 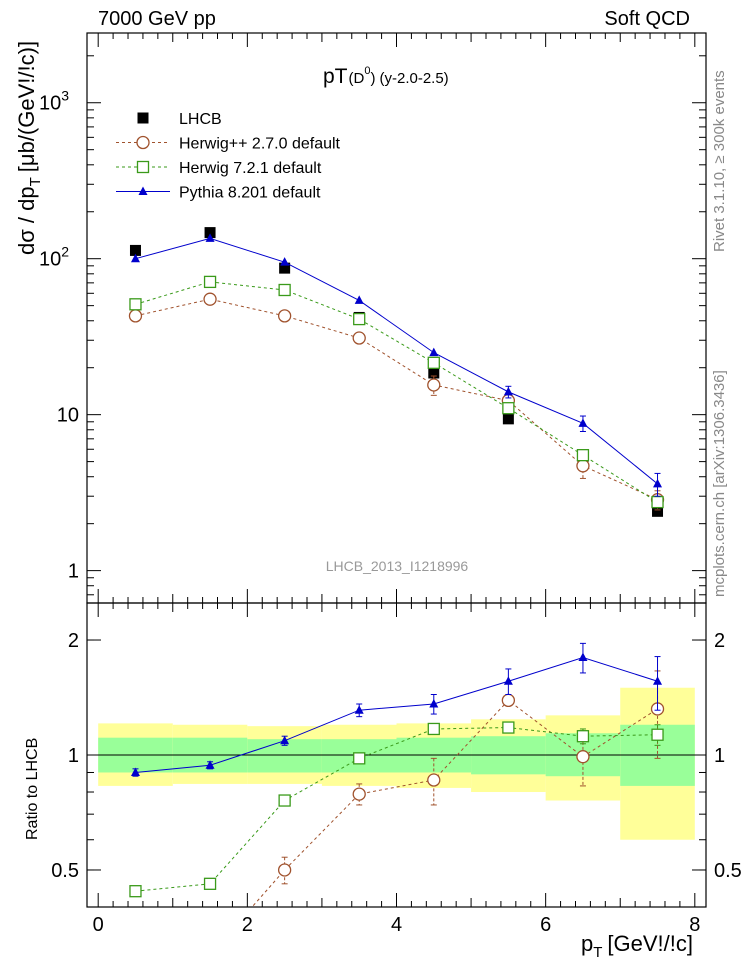 I want to click on main-ytick-label-2: 10², so click(x=54, y=257).